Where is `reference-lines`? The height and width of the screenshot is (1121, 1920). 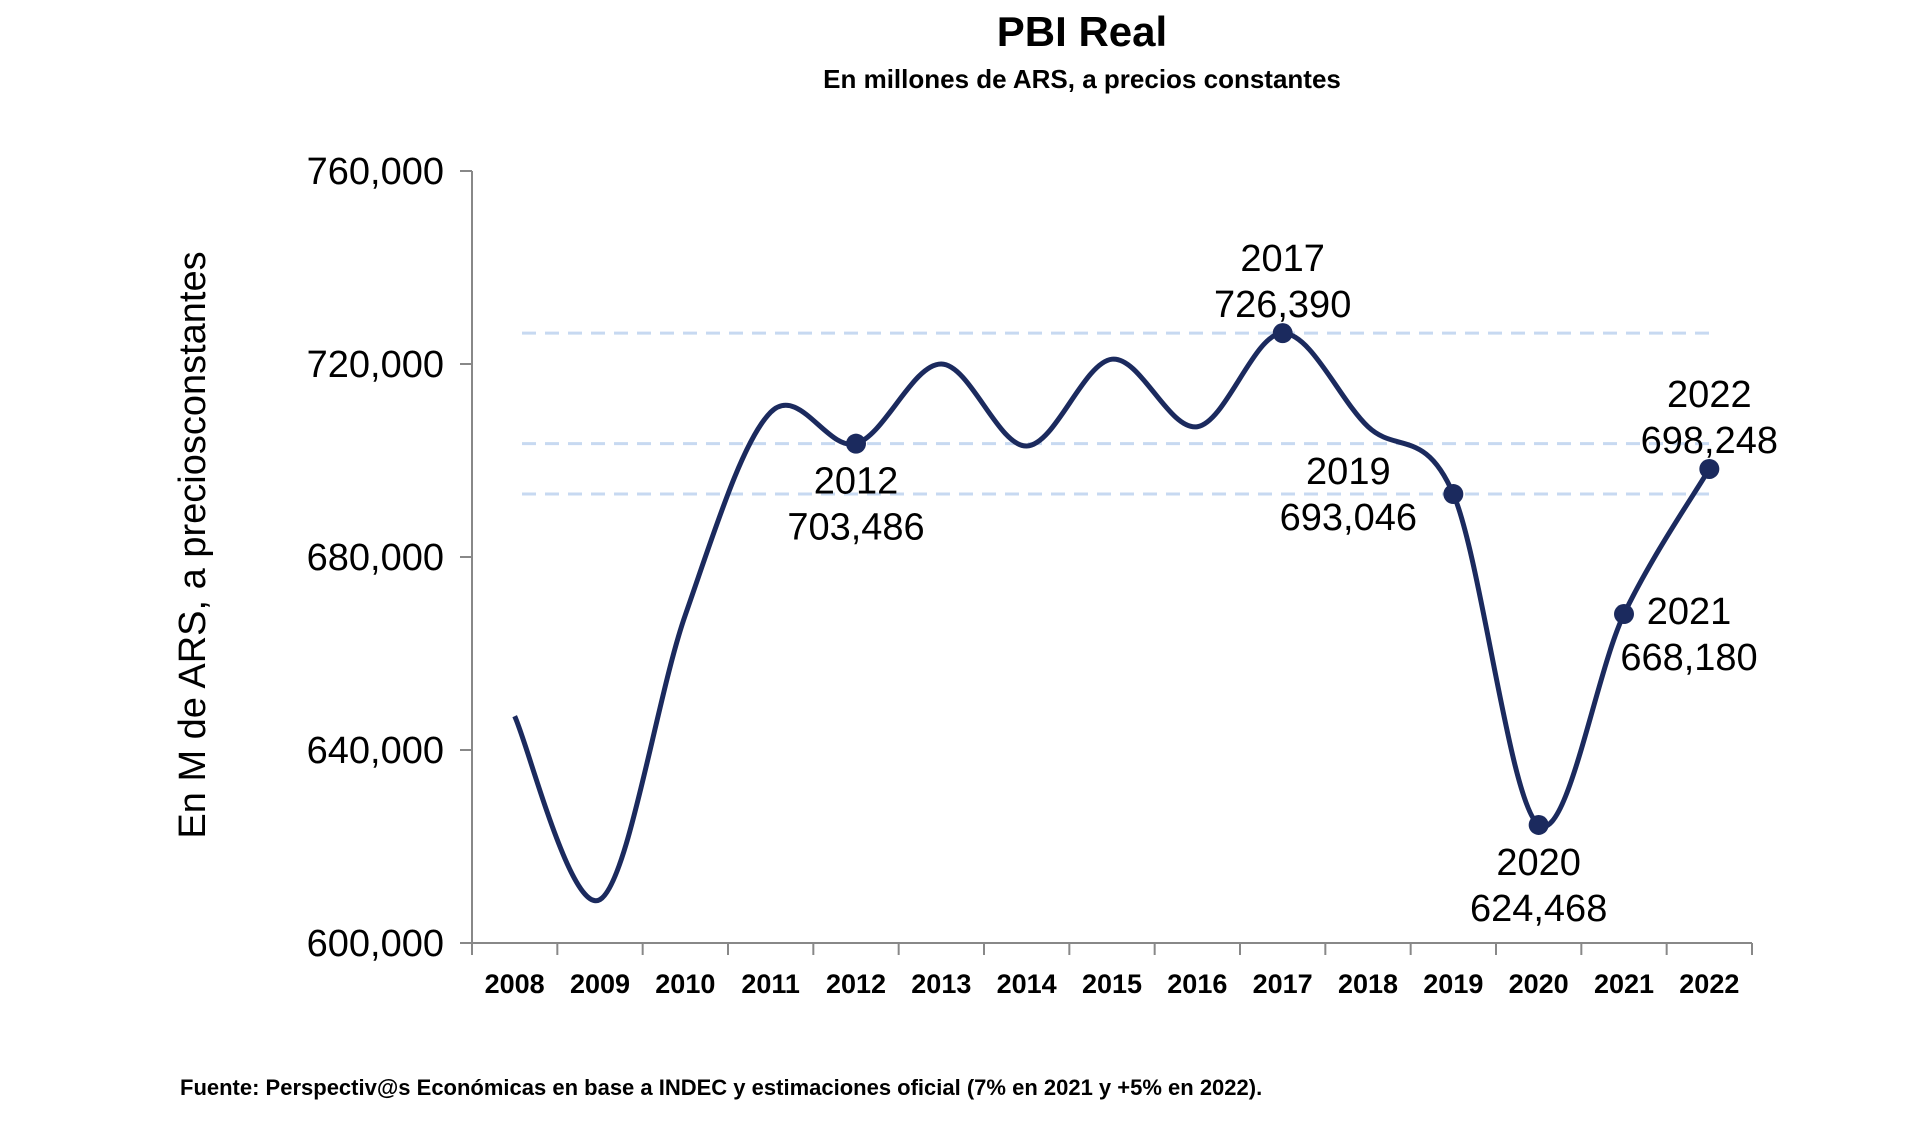 reference-lines is located at coordinates (1117, 413).